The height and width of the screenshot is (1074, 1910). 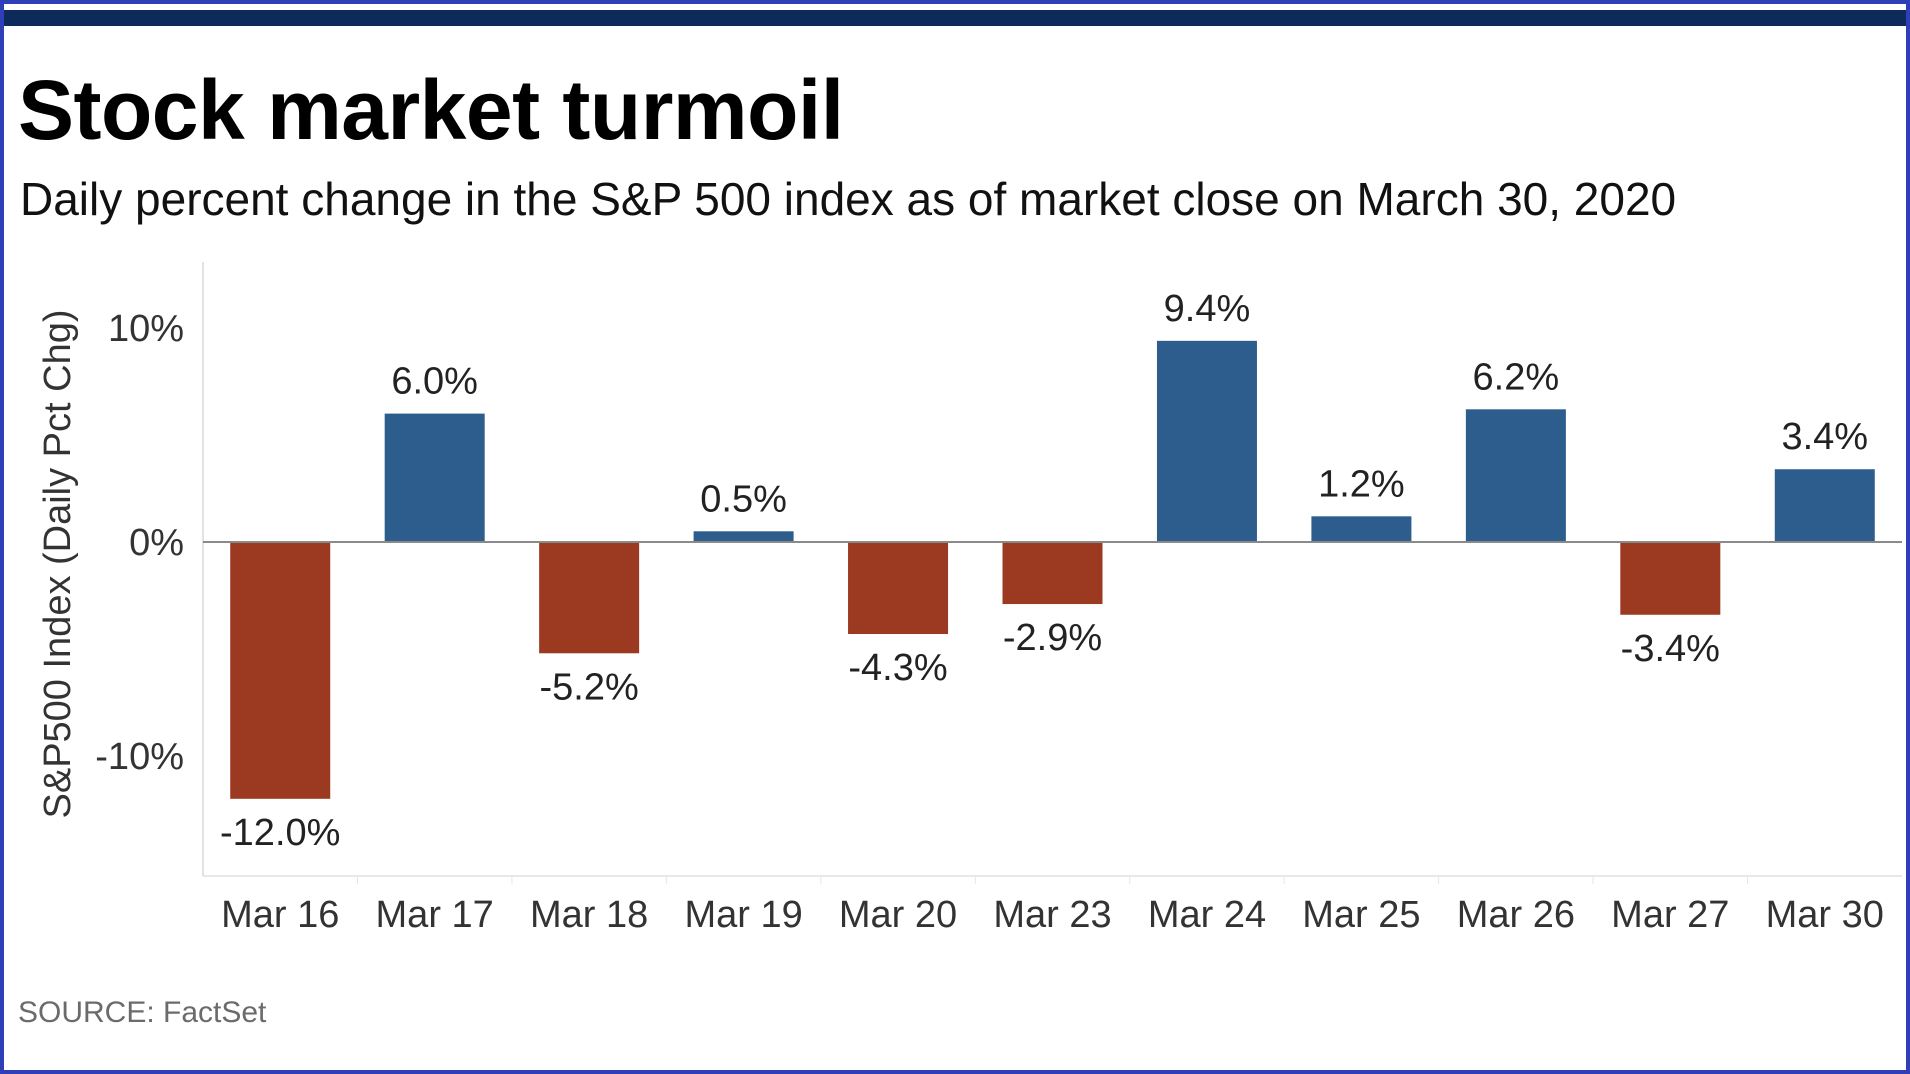 I want to click on y-axis-title: S&P500 Index (Daily Pct Chg), so click(x=58, y=563).